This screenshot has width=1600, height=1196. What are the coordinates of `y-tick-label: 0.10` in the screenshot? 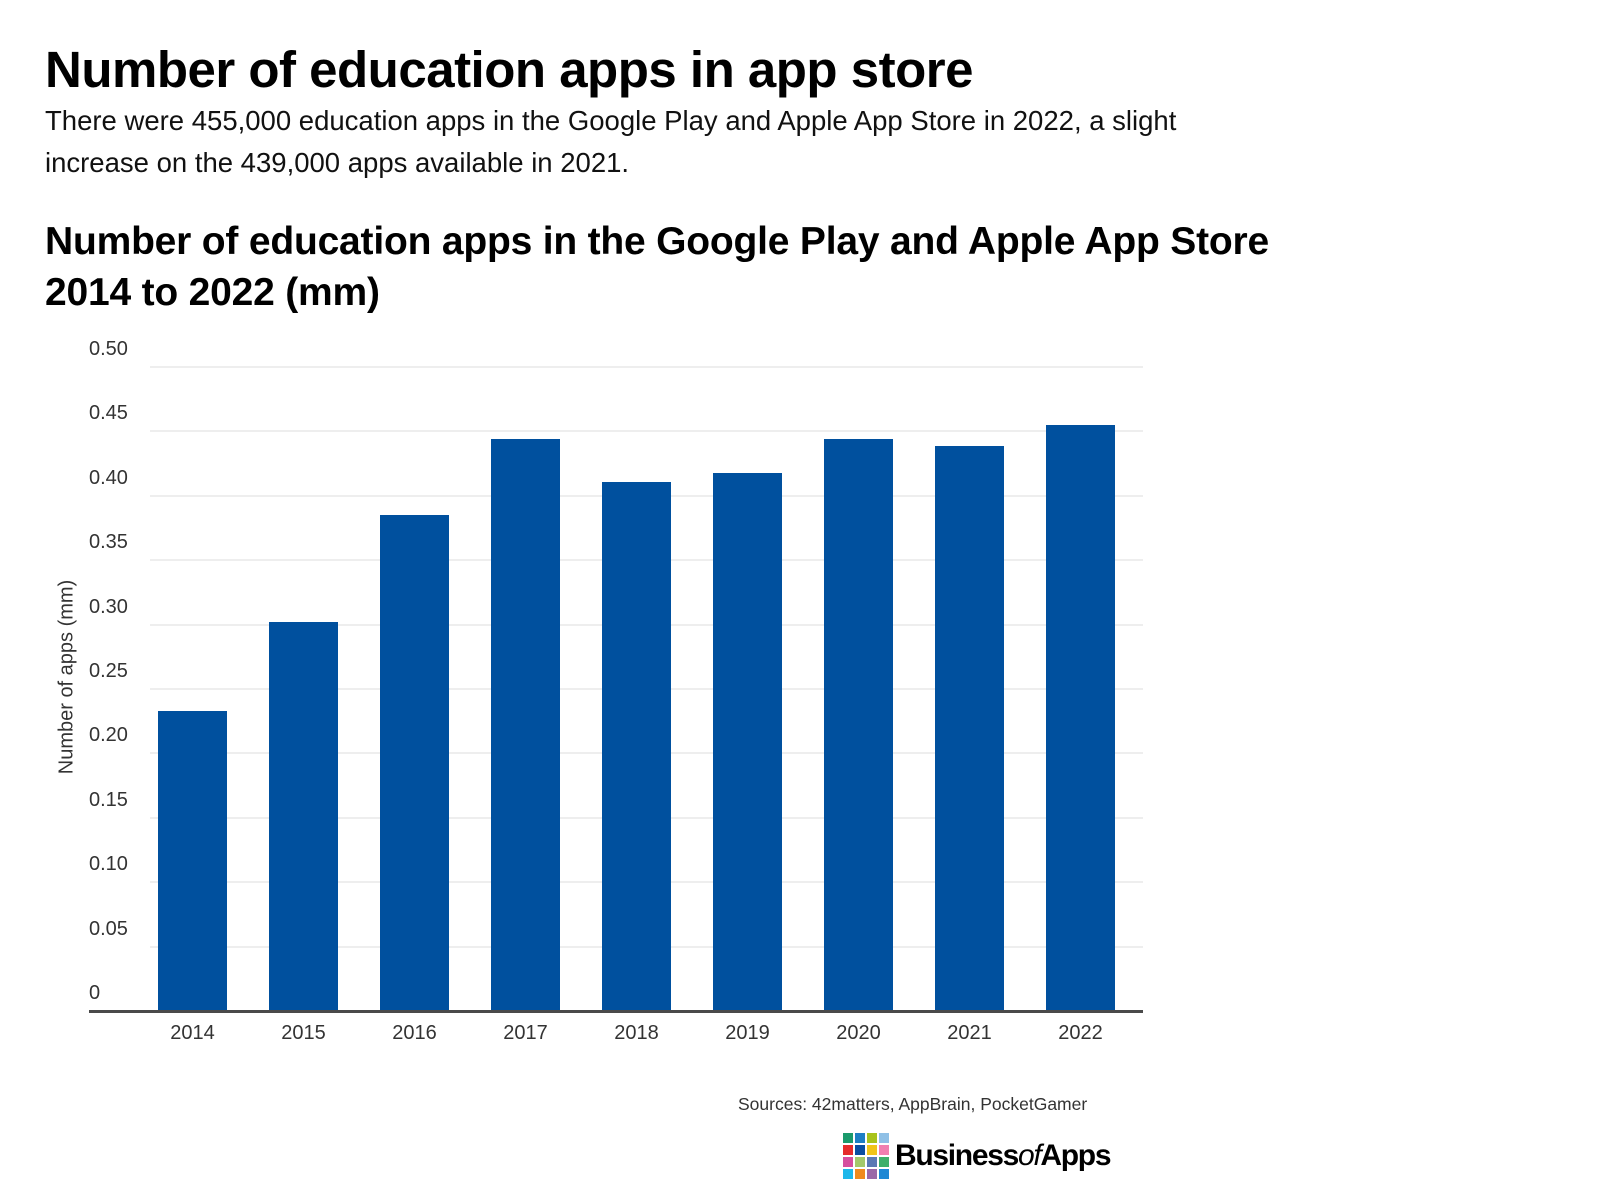 It's located at (108, 864).